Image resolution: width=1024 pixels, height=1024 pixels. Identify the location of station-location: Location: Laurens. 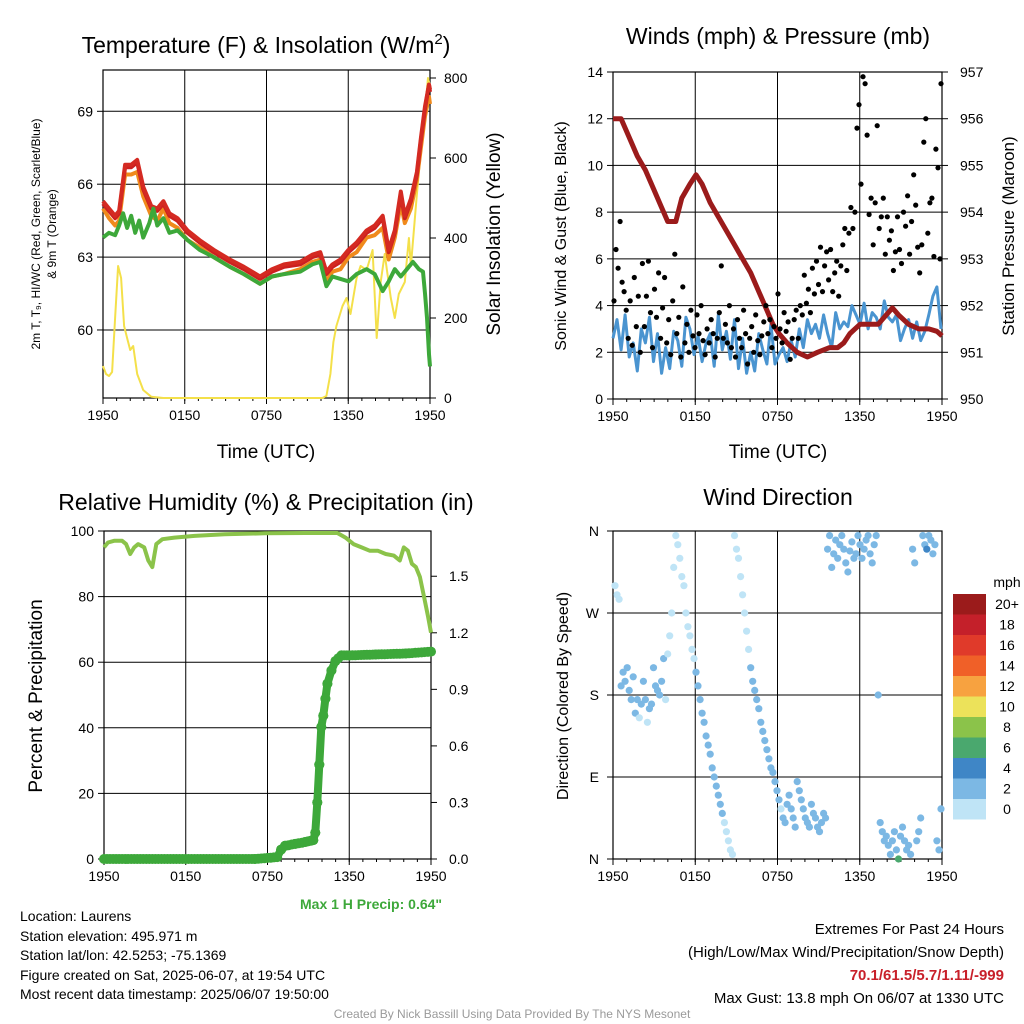
(76, 916).